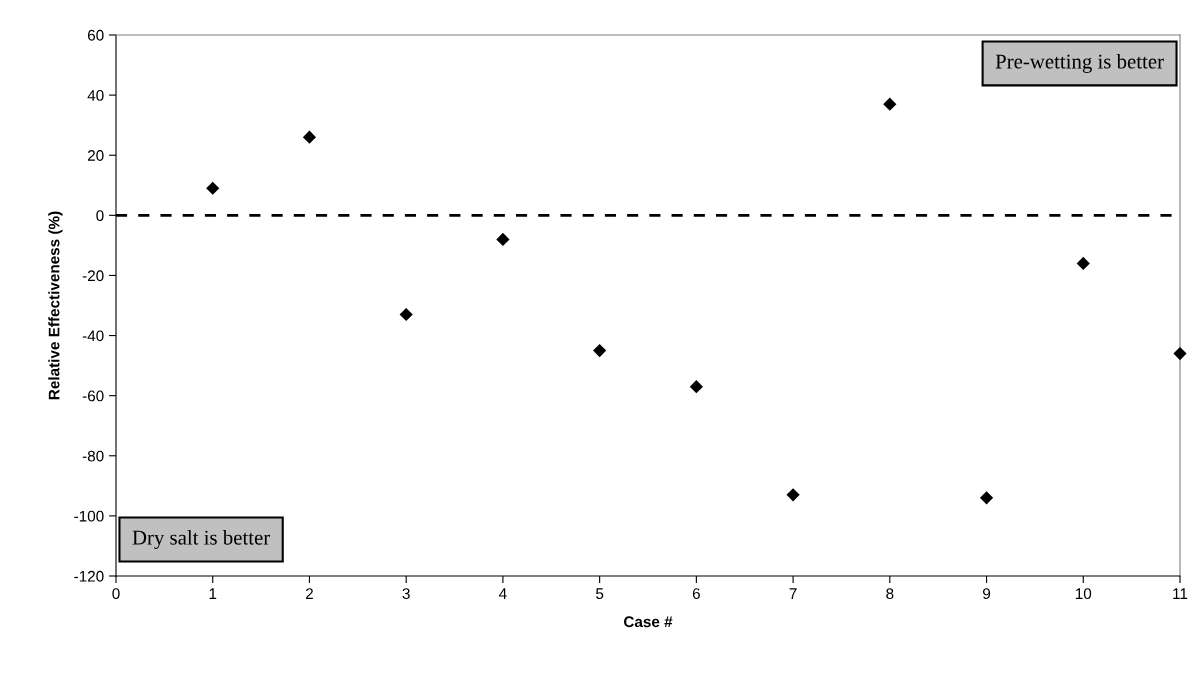  Describe the element at coordinates (55, 305) in the screenshot. I see `y-axis-title: Relative Effectiveness (%)` at that location.